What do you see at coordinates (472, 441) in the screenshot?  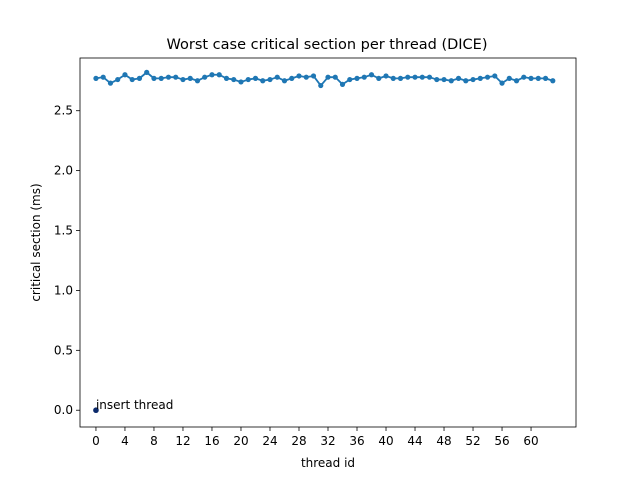 I see `x-tick-label: 52` at bounding box center [472, 441].